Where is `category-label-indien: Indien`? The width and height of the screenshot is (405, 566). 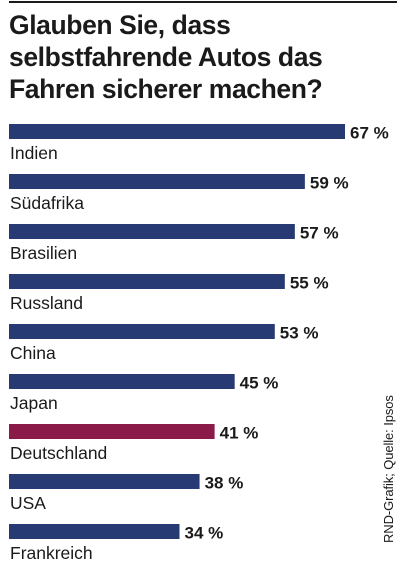 category-label-indien: Indien is located at coordinates (34, 153).